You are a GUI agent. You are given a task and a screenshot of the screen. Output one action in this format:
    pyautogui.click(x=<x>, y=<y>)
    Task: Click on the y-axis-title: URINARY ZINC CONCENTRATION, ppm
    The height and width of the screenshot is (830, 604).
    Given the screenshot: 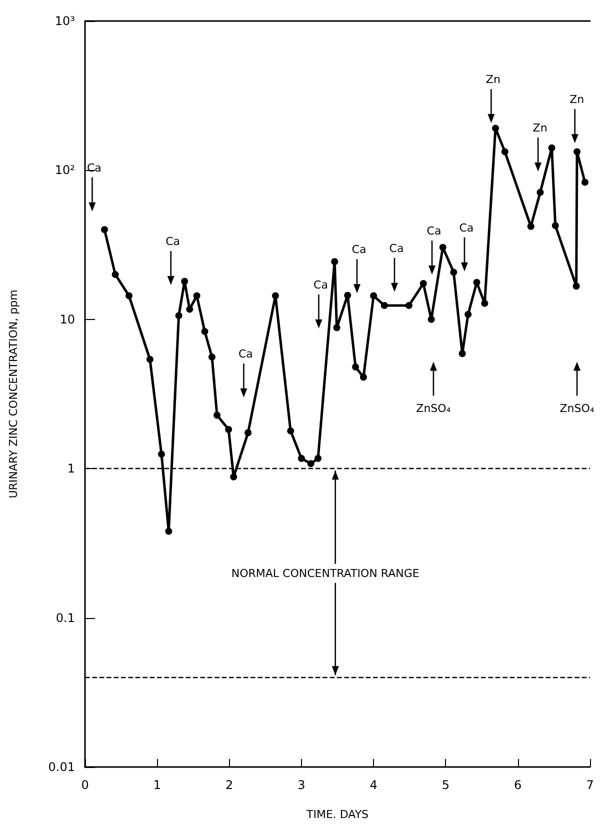 What is the action you would take?
    pyautogui.click(x=13, y=394)
    